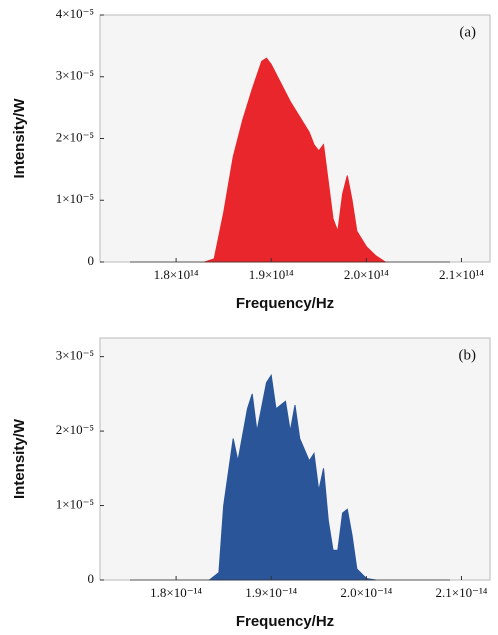 This screenshot has width=498, height=635. Describe the element at coordinates (176, 592) in the screenshot. I see `x-tick-label: 1.8×10⁻¹⁴` at that location.